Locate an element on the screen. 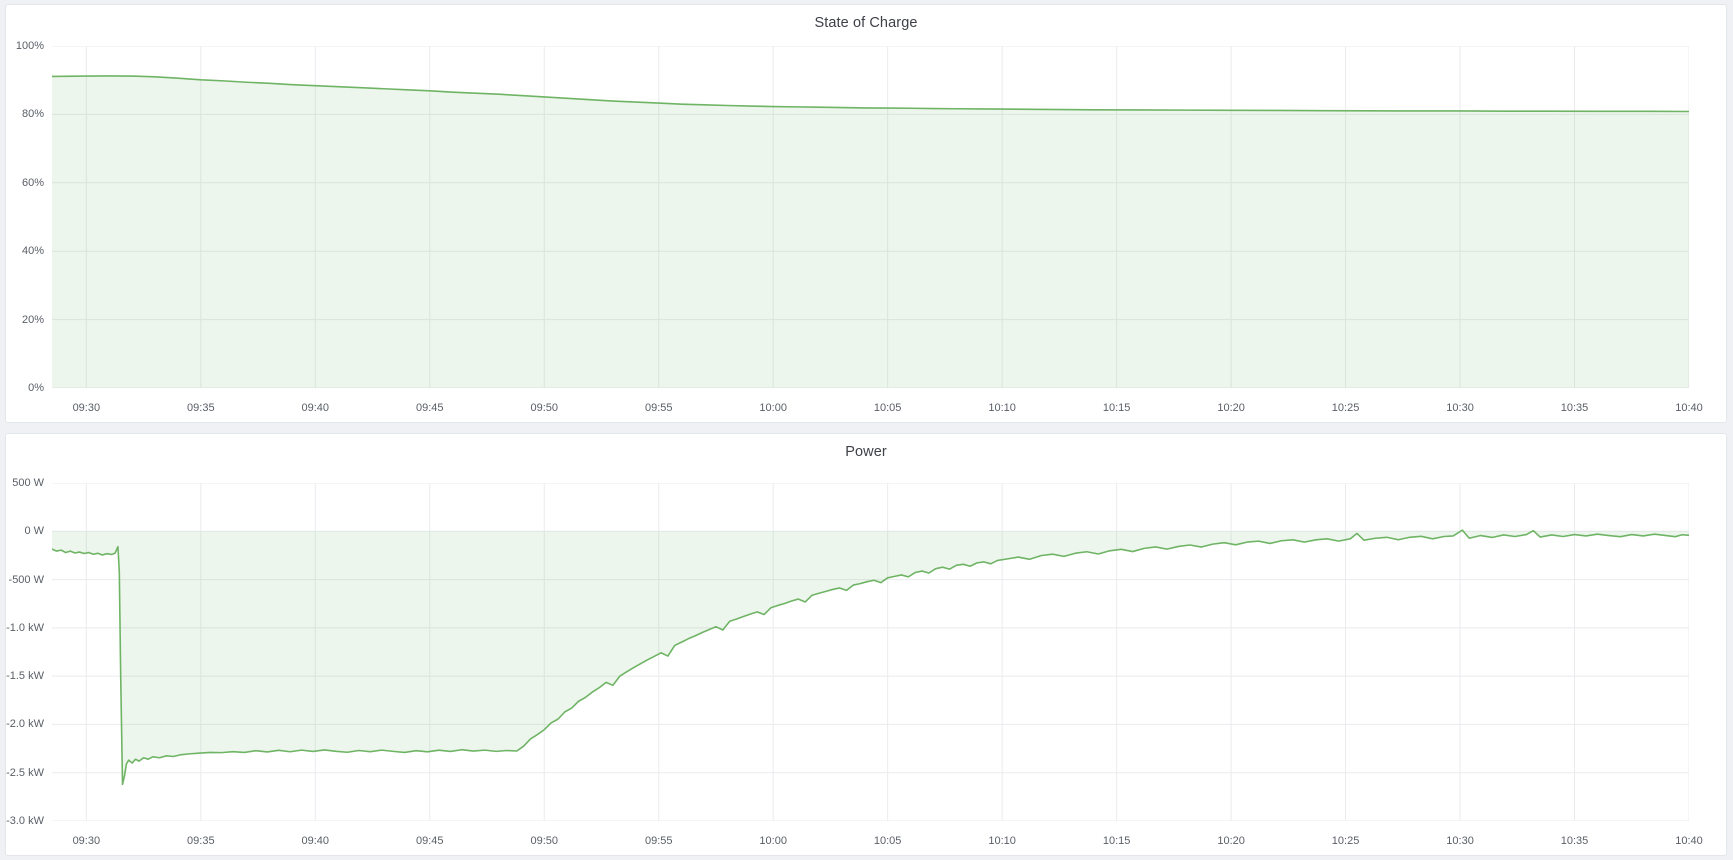 Image resolution: width=1733 pixels, height=860 pixels. series-line is located at coordinates (870, 94).